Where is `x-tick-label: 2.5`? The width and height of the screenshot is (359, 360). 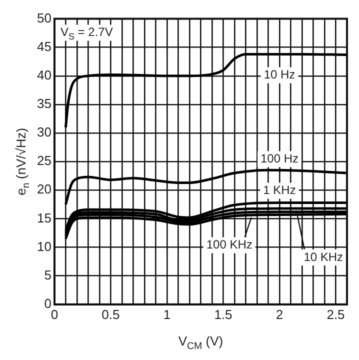
x-tick-label: 2.5 is located at coordinates (335, 314).